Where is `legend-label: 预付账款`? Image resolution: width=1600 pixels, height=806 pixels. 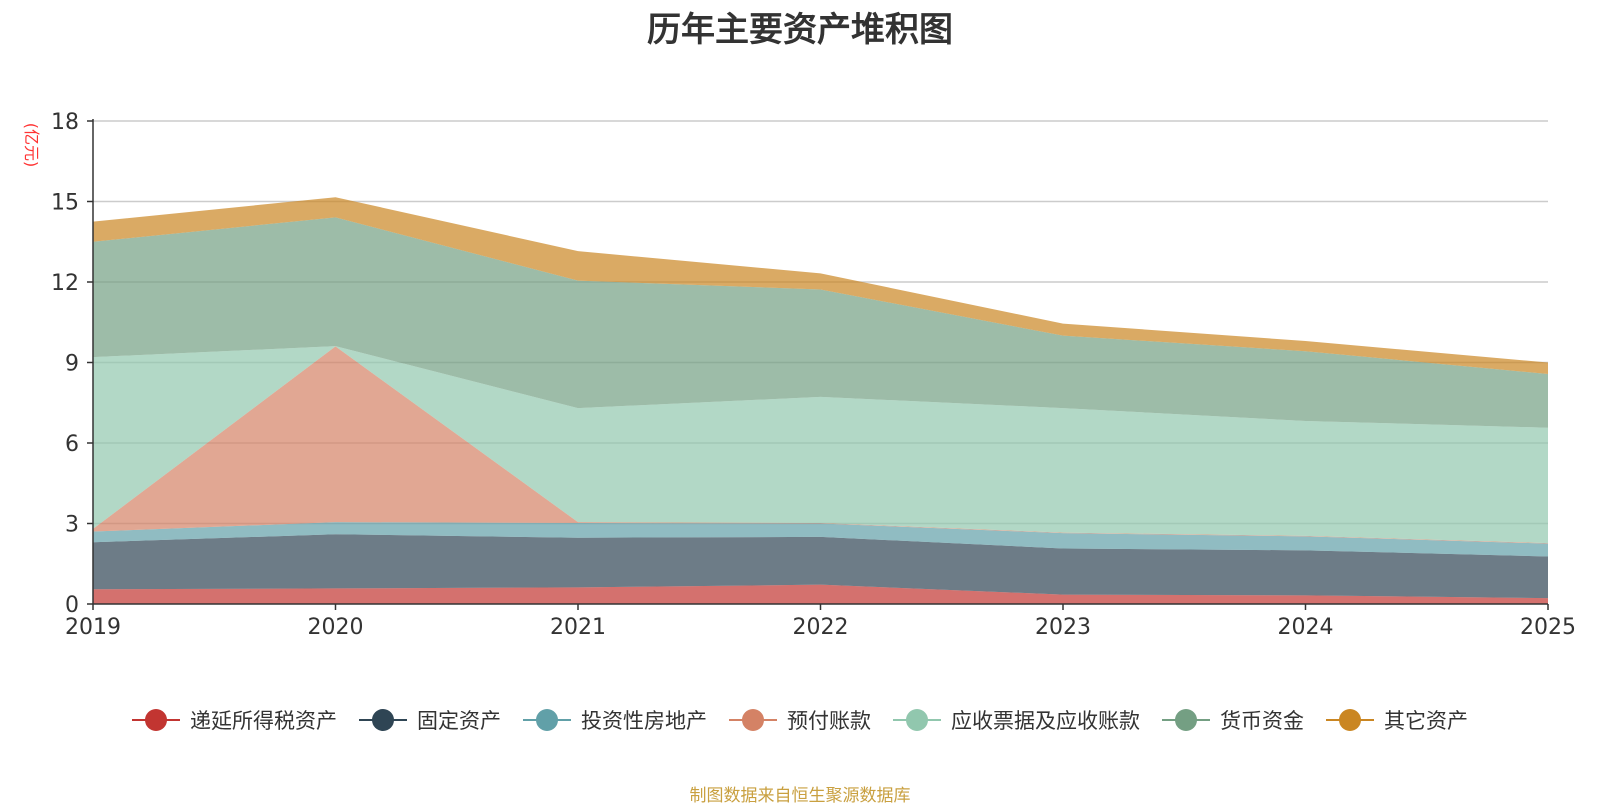
legend-label: 预付账款 is located at coordinates (829, 721).